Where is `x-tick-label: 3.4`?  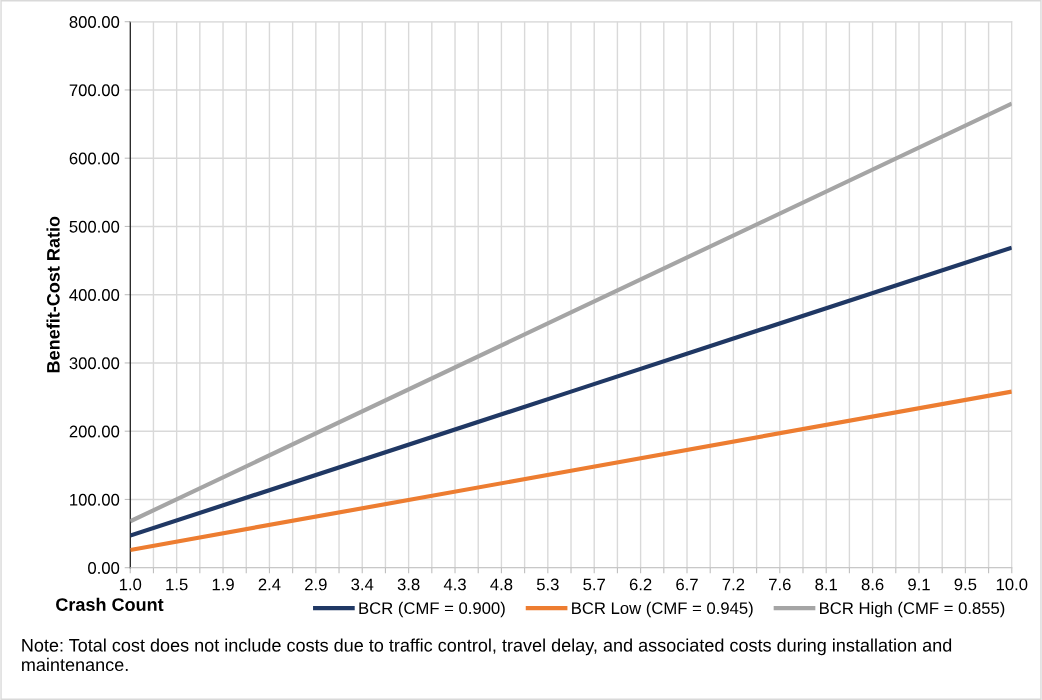 x-tick-label: 3.4 is located at coordinates (362, 584).